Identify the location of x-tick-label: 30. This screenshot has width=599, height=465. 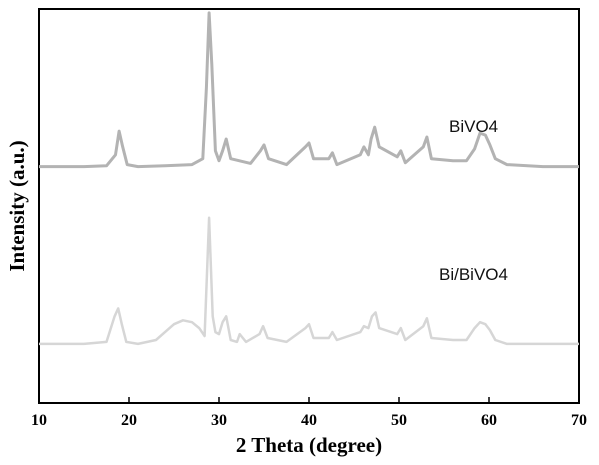
(219, 420).